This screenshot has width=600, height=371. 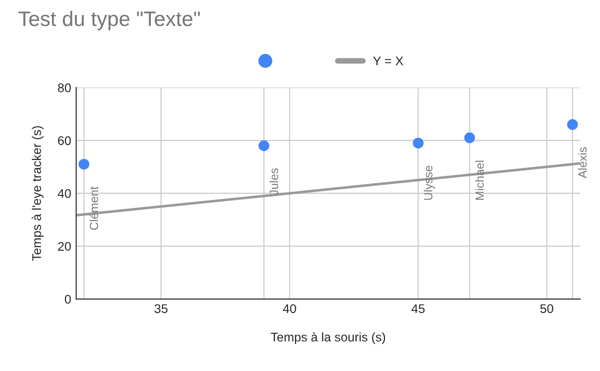 What do you see at coordinates (67, 299) in the screenshot?
I see `y-tick-label: 0` at bounding box center [67, 299].